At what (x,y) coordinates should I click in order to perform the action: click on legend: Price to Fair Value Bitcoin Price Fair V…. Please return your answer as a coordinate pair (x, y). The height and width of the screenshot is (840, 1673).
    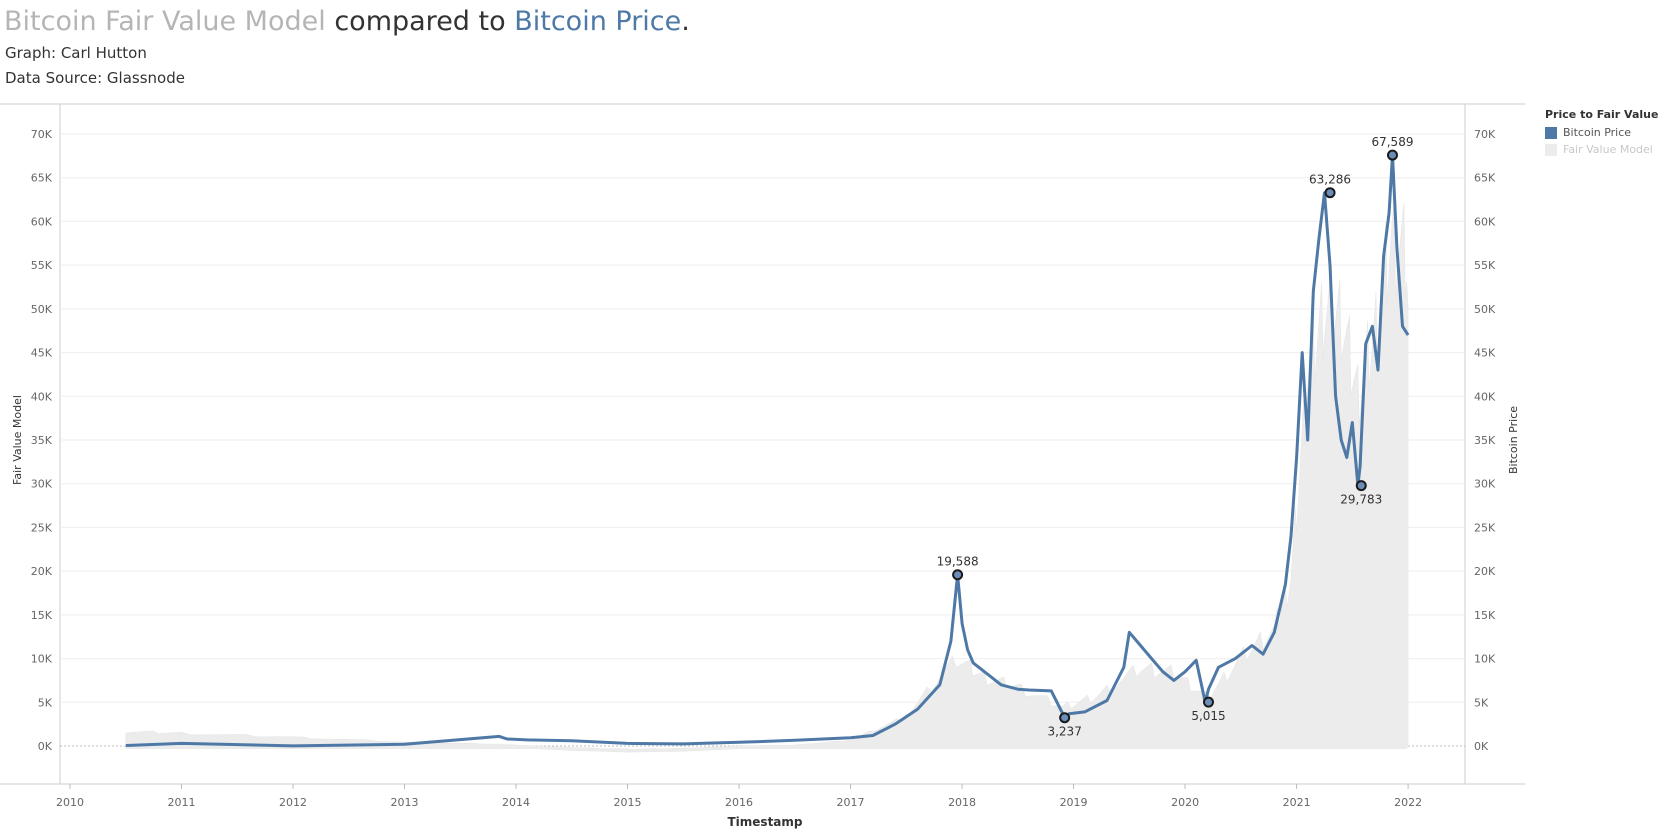
    Looking at the image, I should click on (1607, 134).